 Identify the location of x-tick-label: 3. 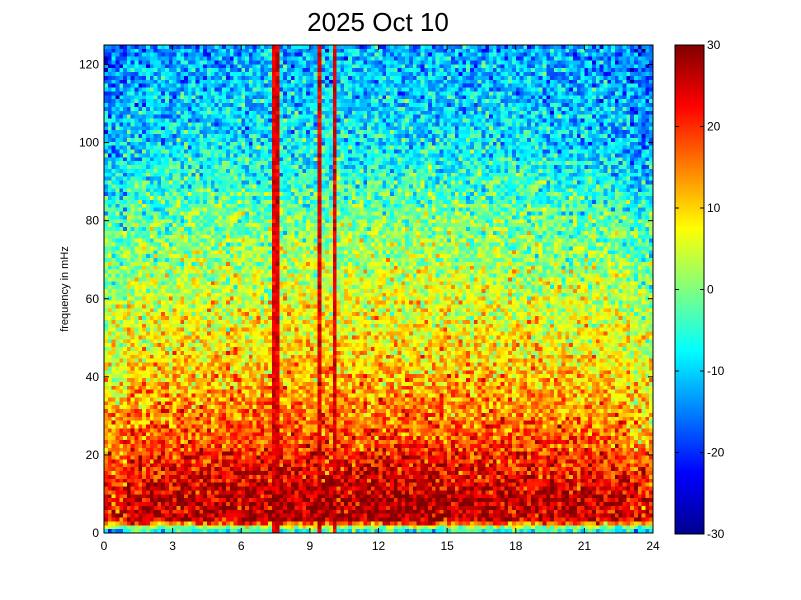
(172, 546).